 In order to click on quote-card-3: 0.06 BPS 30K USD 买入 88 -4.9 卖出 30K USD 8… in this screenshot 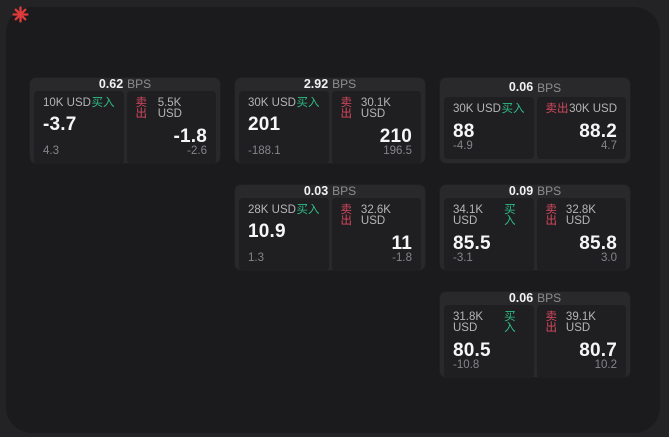, I will do `click(535, 120)`.